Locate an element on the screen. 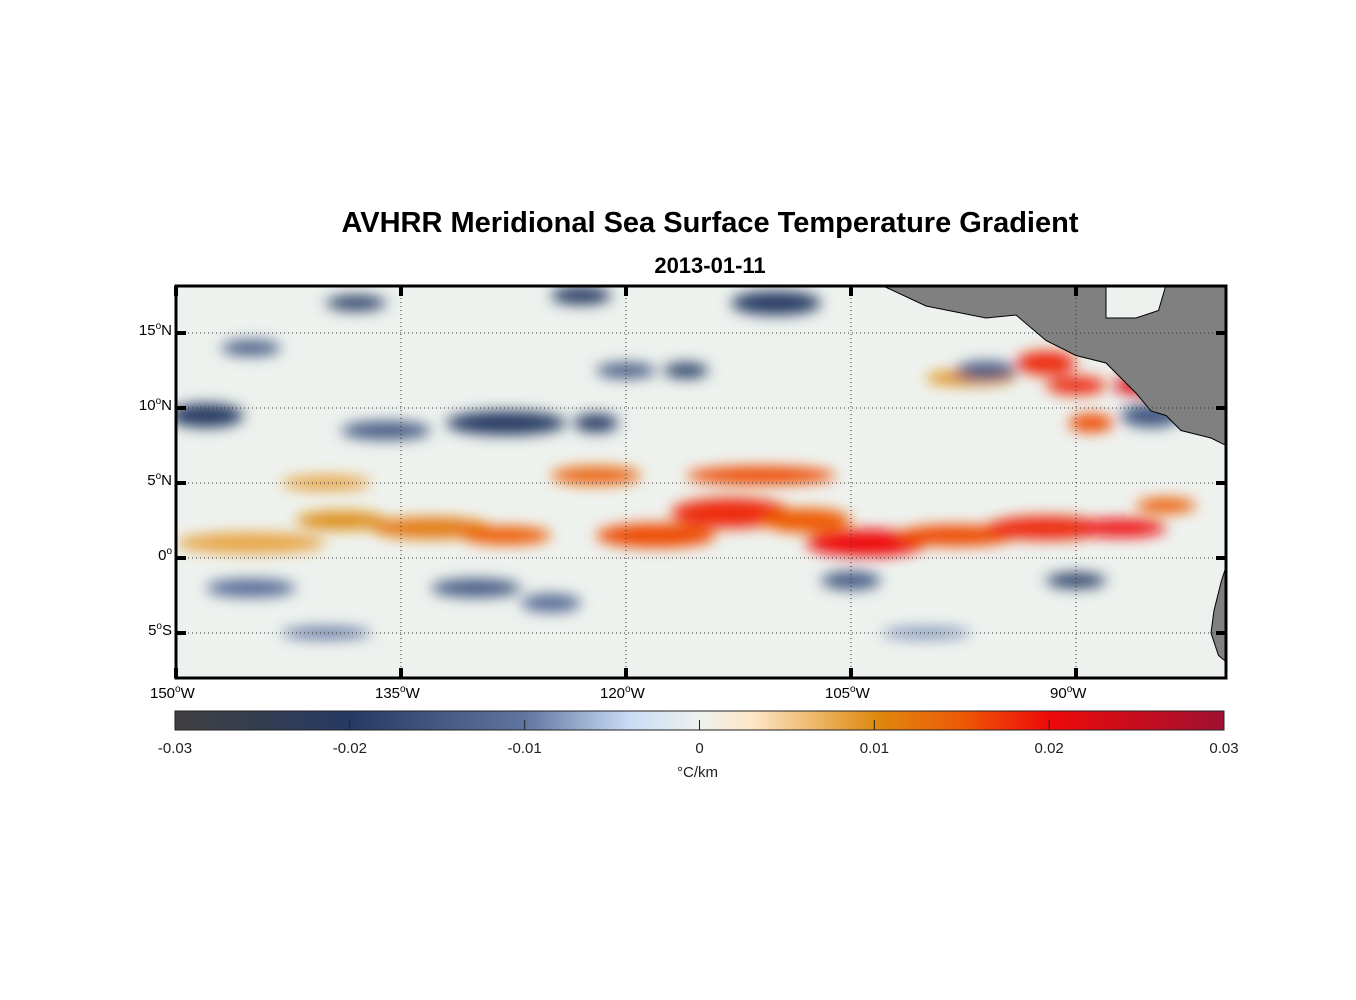  colorbar-tick-label: 0 is located at coordinates (699, 748).